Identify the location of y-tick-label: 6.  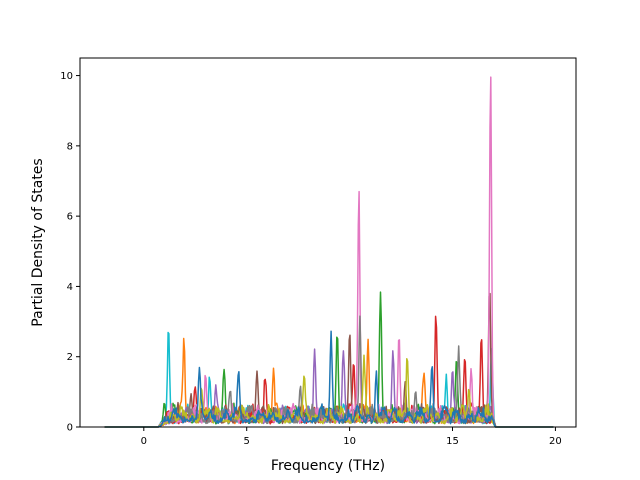
(70, 217).